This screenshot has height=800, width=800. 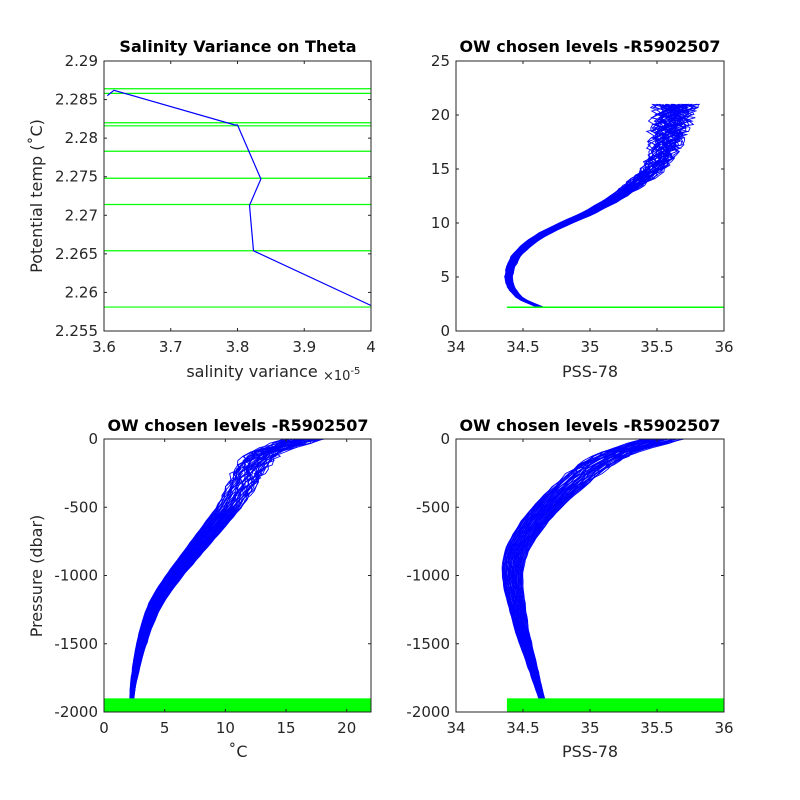 I want to click on x-tick-label: 36, so click(x=723, y=347).